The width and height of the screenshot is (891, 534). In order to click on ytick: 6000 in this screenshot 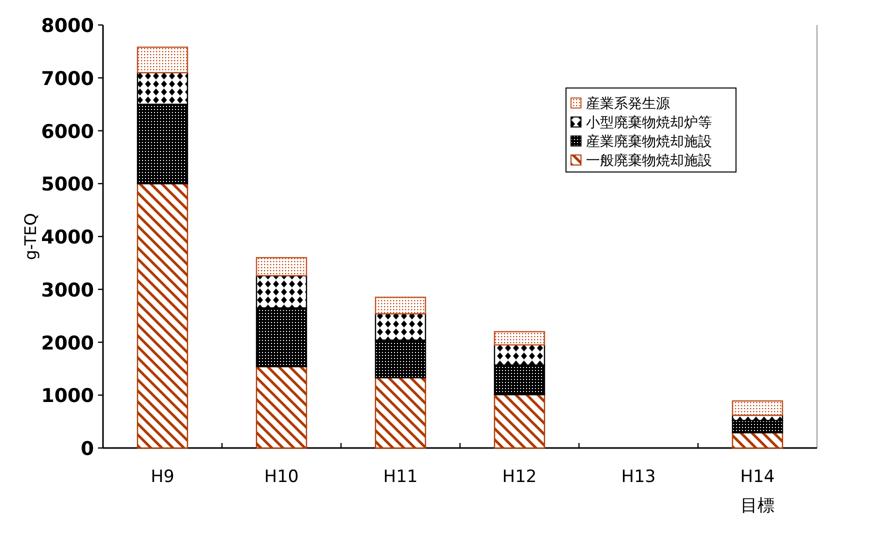, I will do `click(67, 131)`.